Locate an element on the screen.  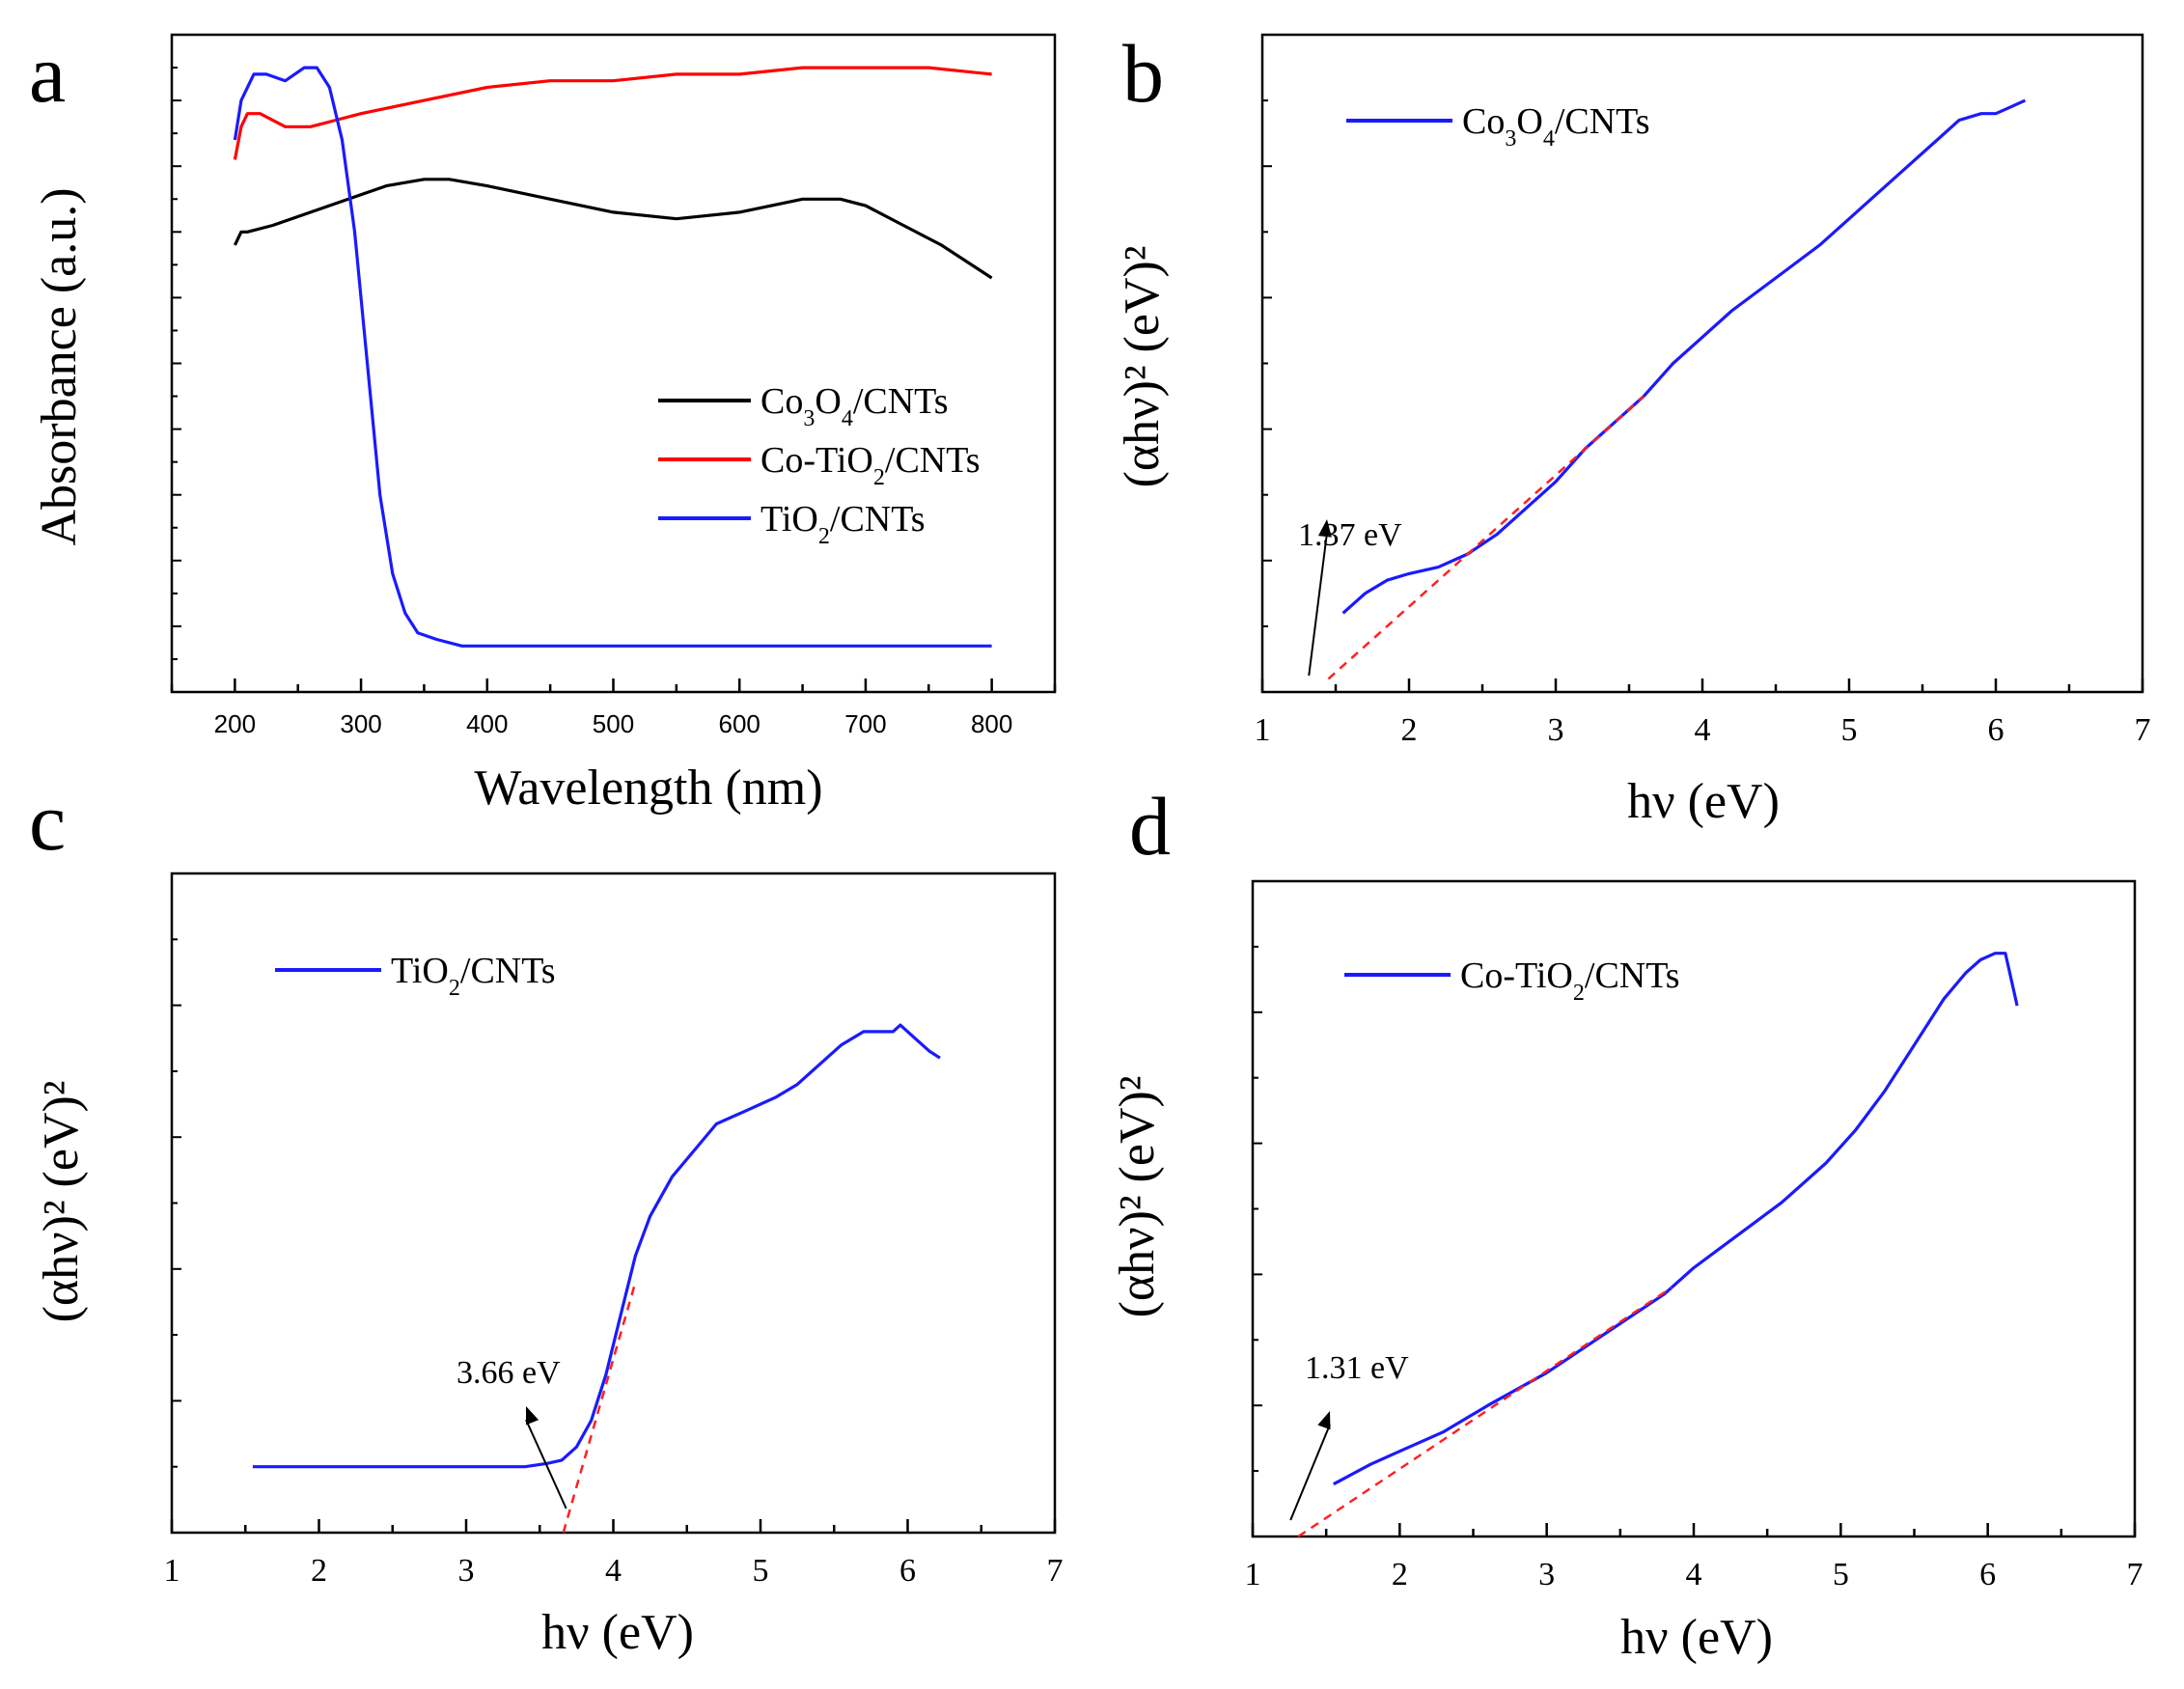
panel-letter: b is located at coordinates (1143, 73).